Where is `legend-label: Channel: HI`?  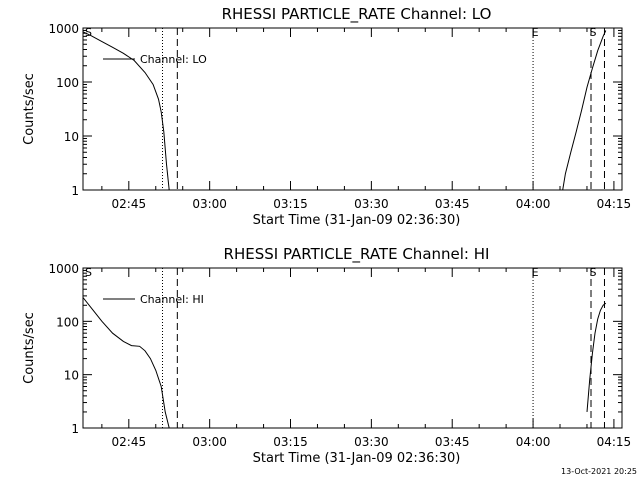 legend-label: Channel: HI is located at coordinates (172, 299).